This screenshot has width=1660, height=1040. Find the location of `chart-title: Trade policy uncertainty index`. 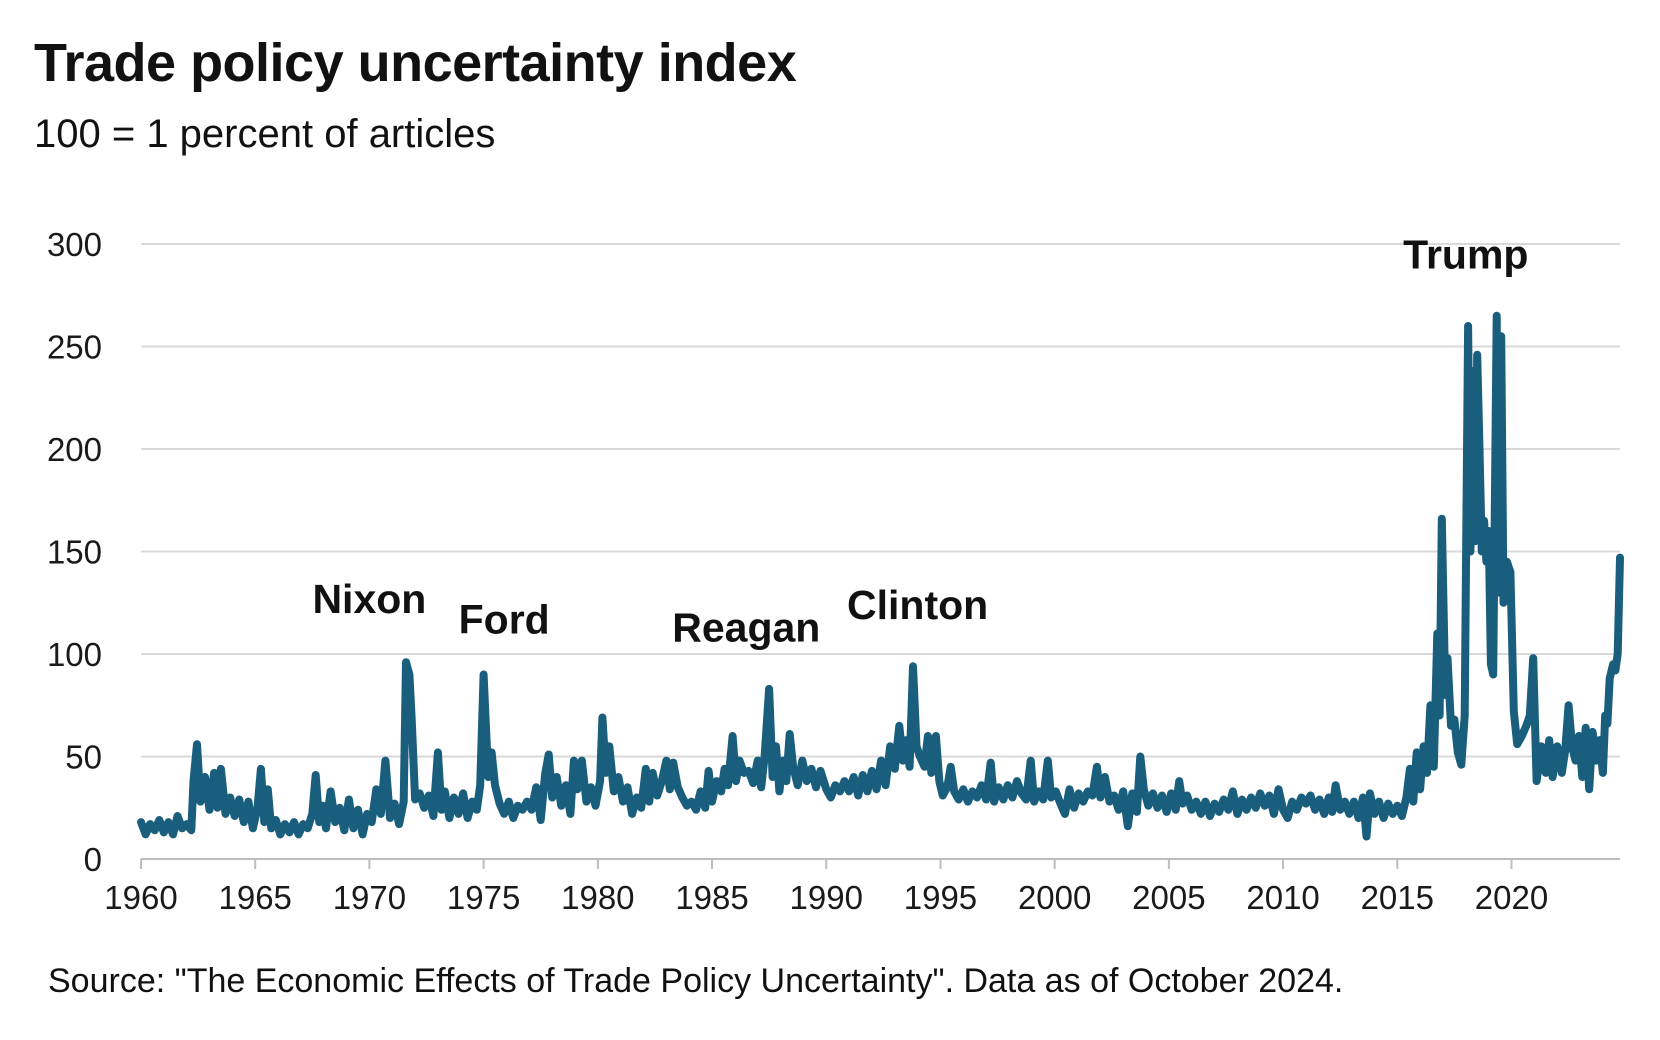

chart-title: Trade policy uncertainty index is located at coordinates (415, 63).